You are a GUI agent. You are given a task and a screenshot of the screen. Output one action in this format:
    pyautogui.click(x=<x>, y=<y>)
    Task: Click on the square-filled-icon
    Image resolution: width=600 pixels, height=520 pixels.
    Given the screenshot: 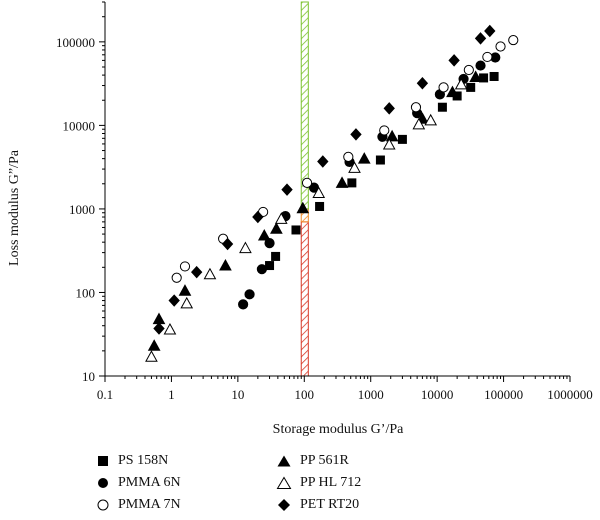 What is the action you would take?
    pyautogui.click(x=103, y=461)
    